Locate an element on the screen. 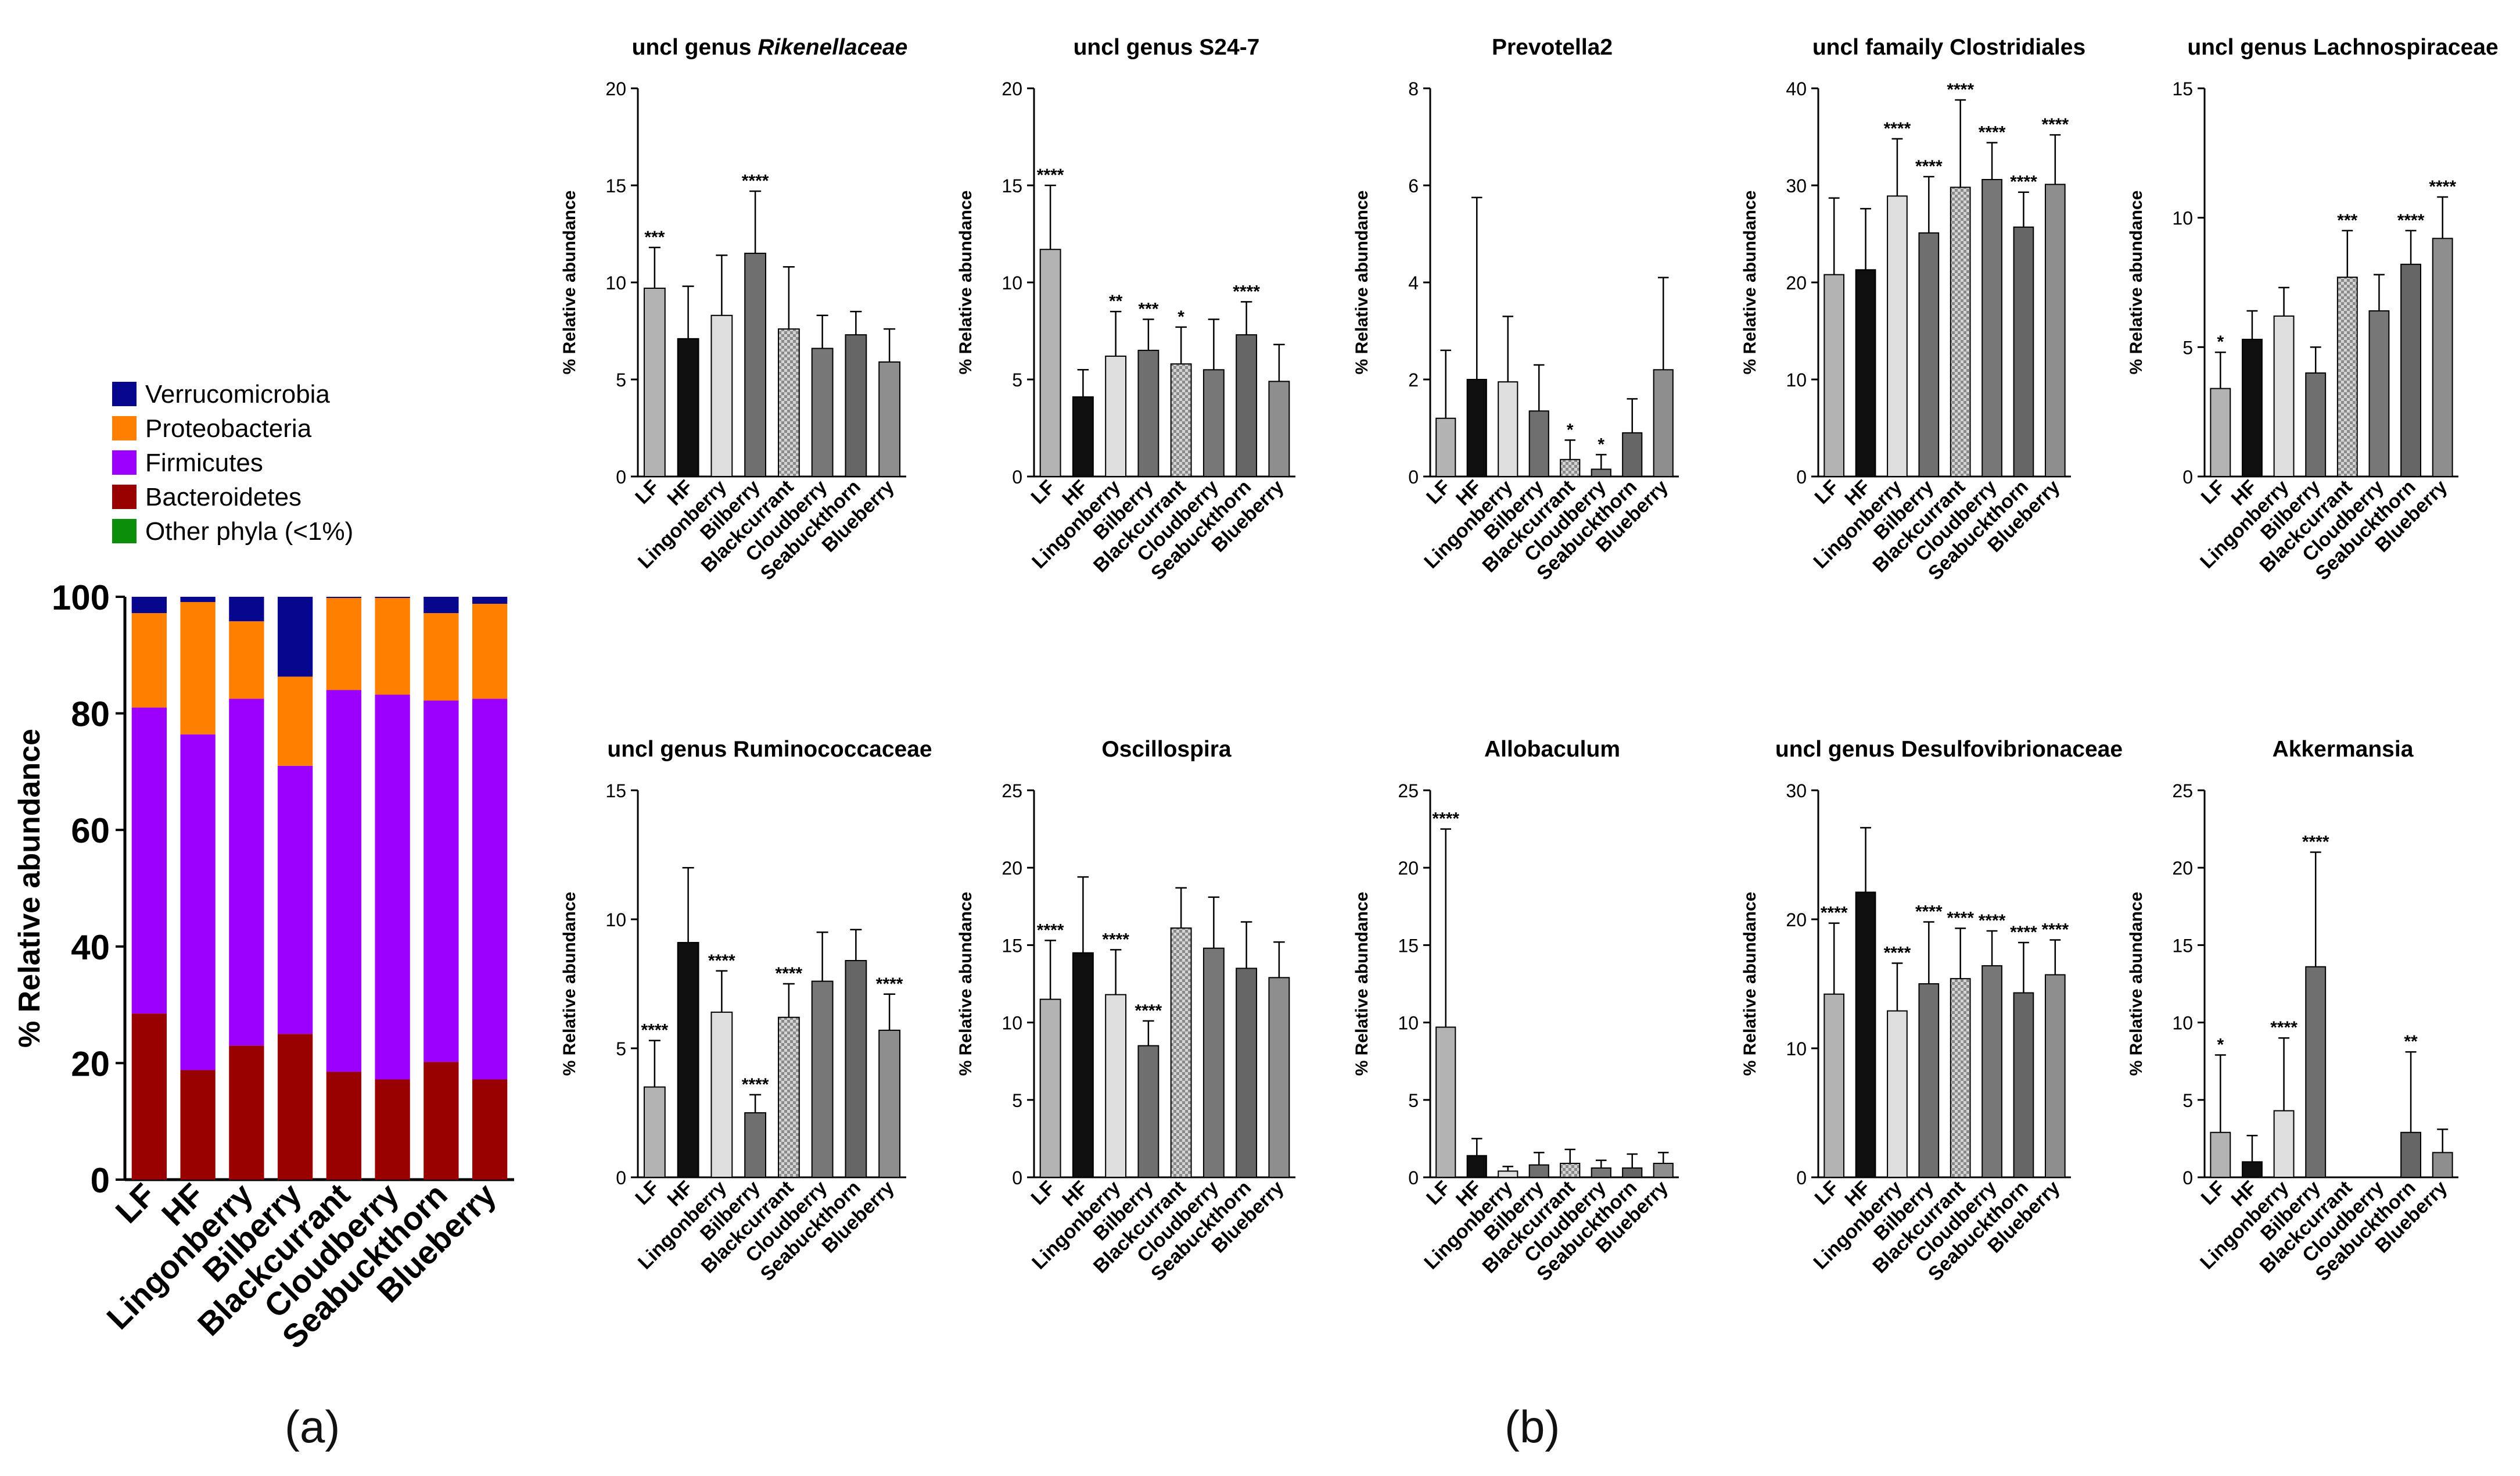  chart-title-text: uncl genus Ruminococcaceae is located at coordinates (770, 750).